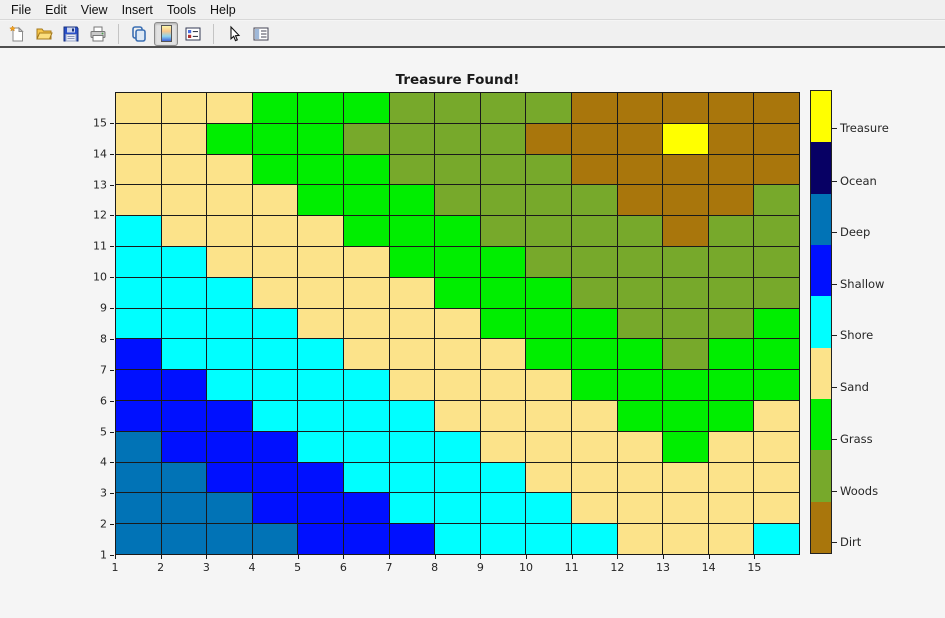 The height and width of the screenshot is (618, 945). What do you see at coordinates (821, 168) in the screenshot?
I see `colorbar-segment-ocean` at bounding box center [821, 168].